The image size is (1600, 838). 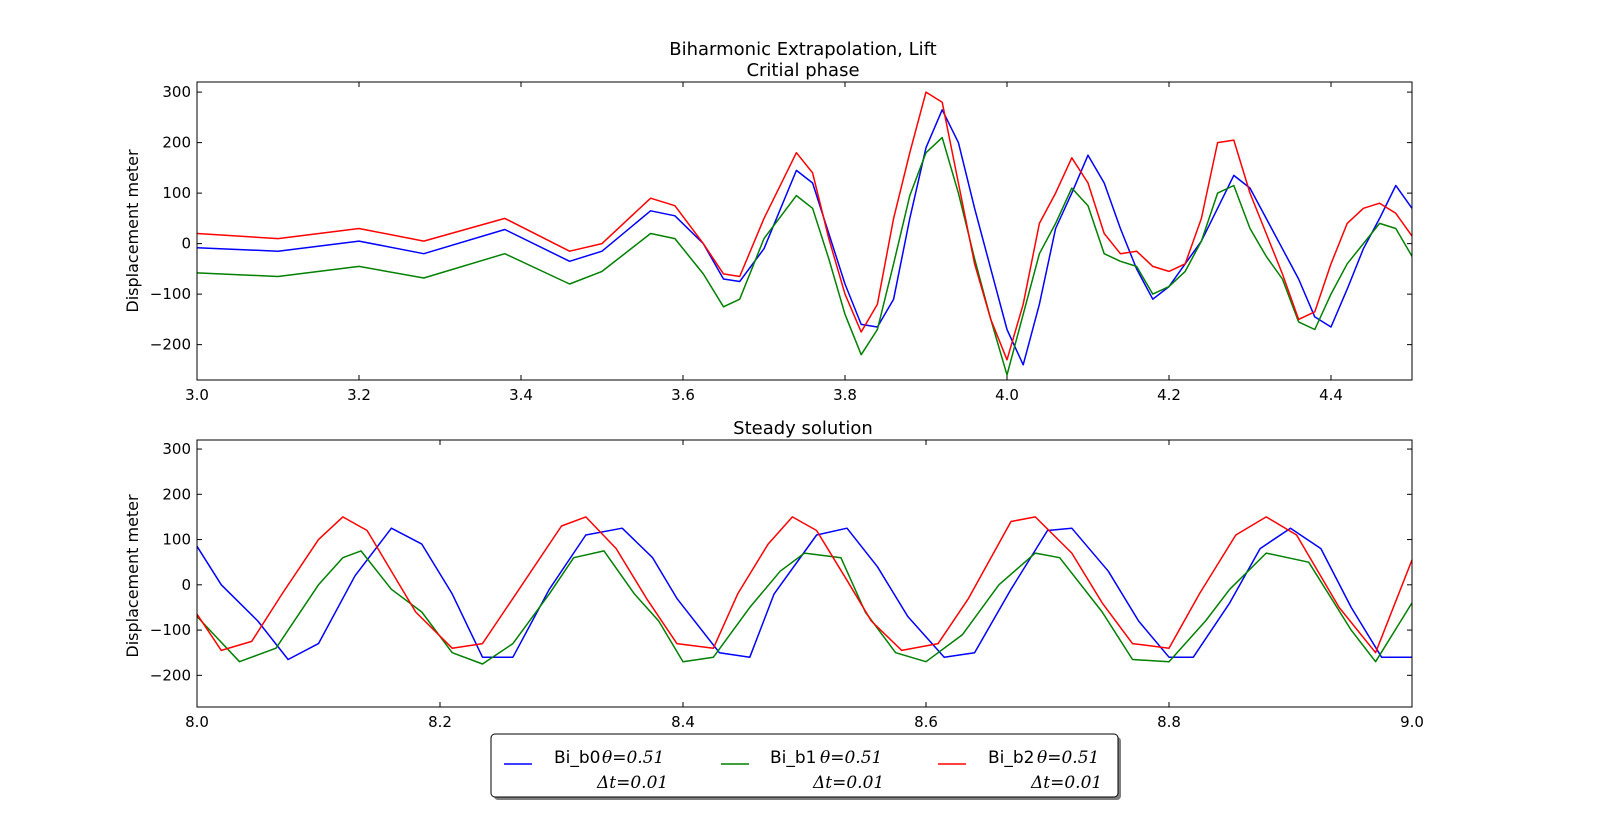 I want to click on legend-math-bi-b2: θ=0.51, so click(x=1068, y=758).